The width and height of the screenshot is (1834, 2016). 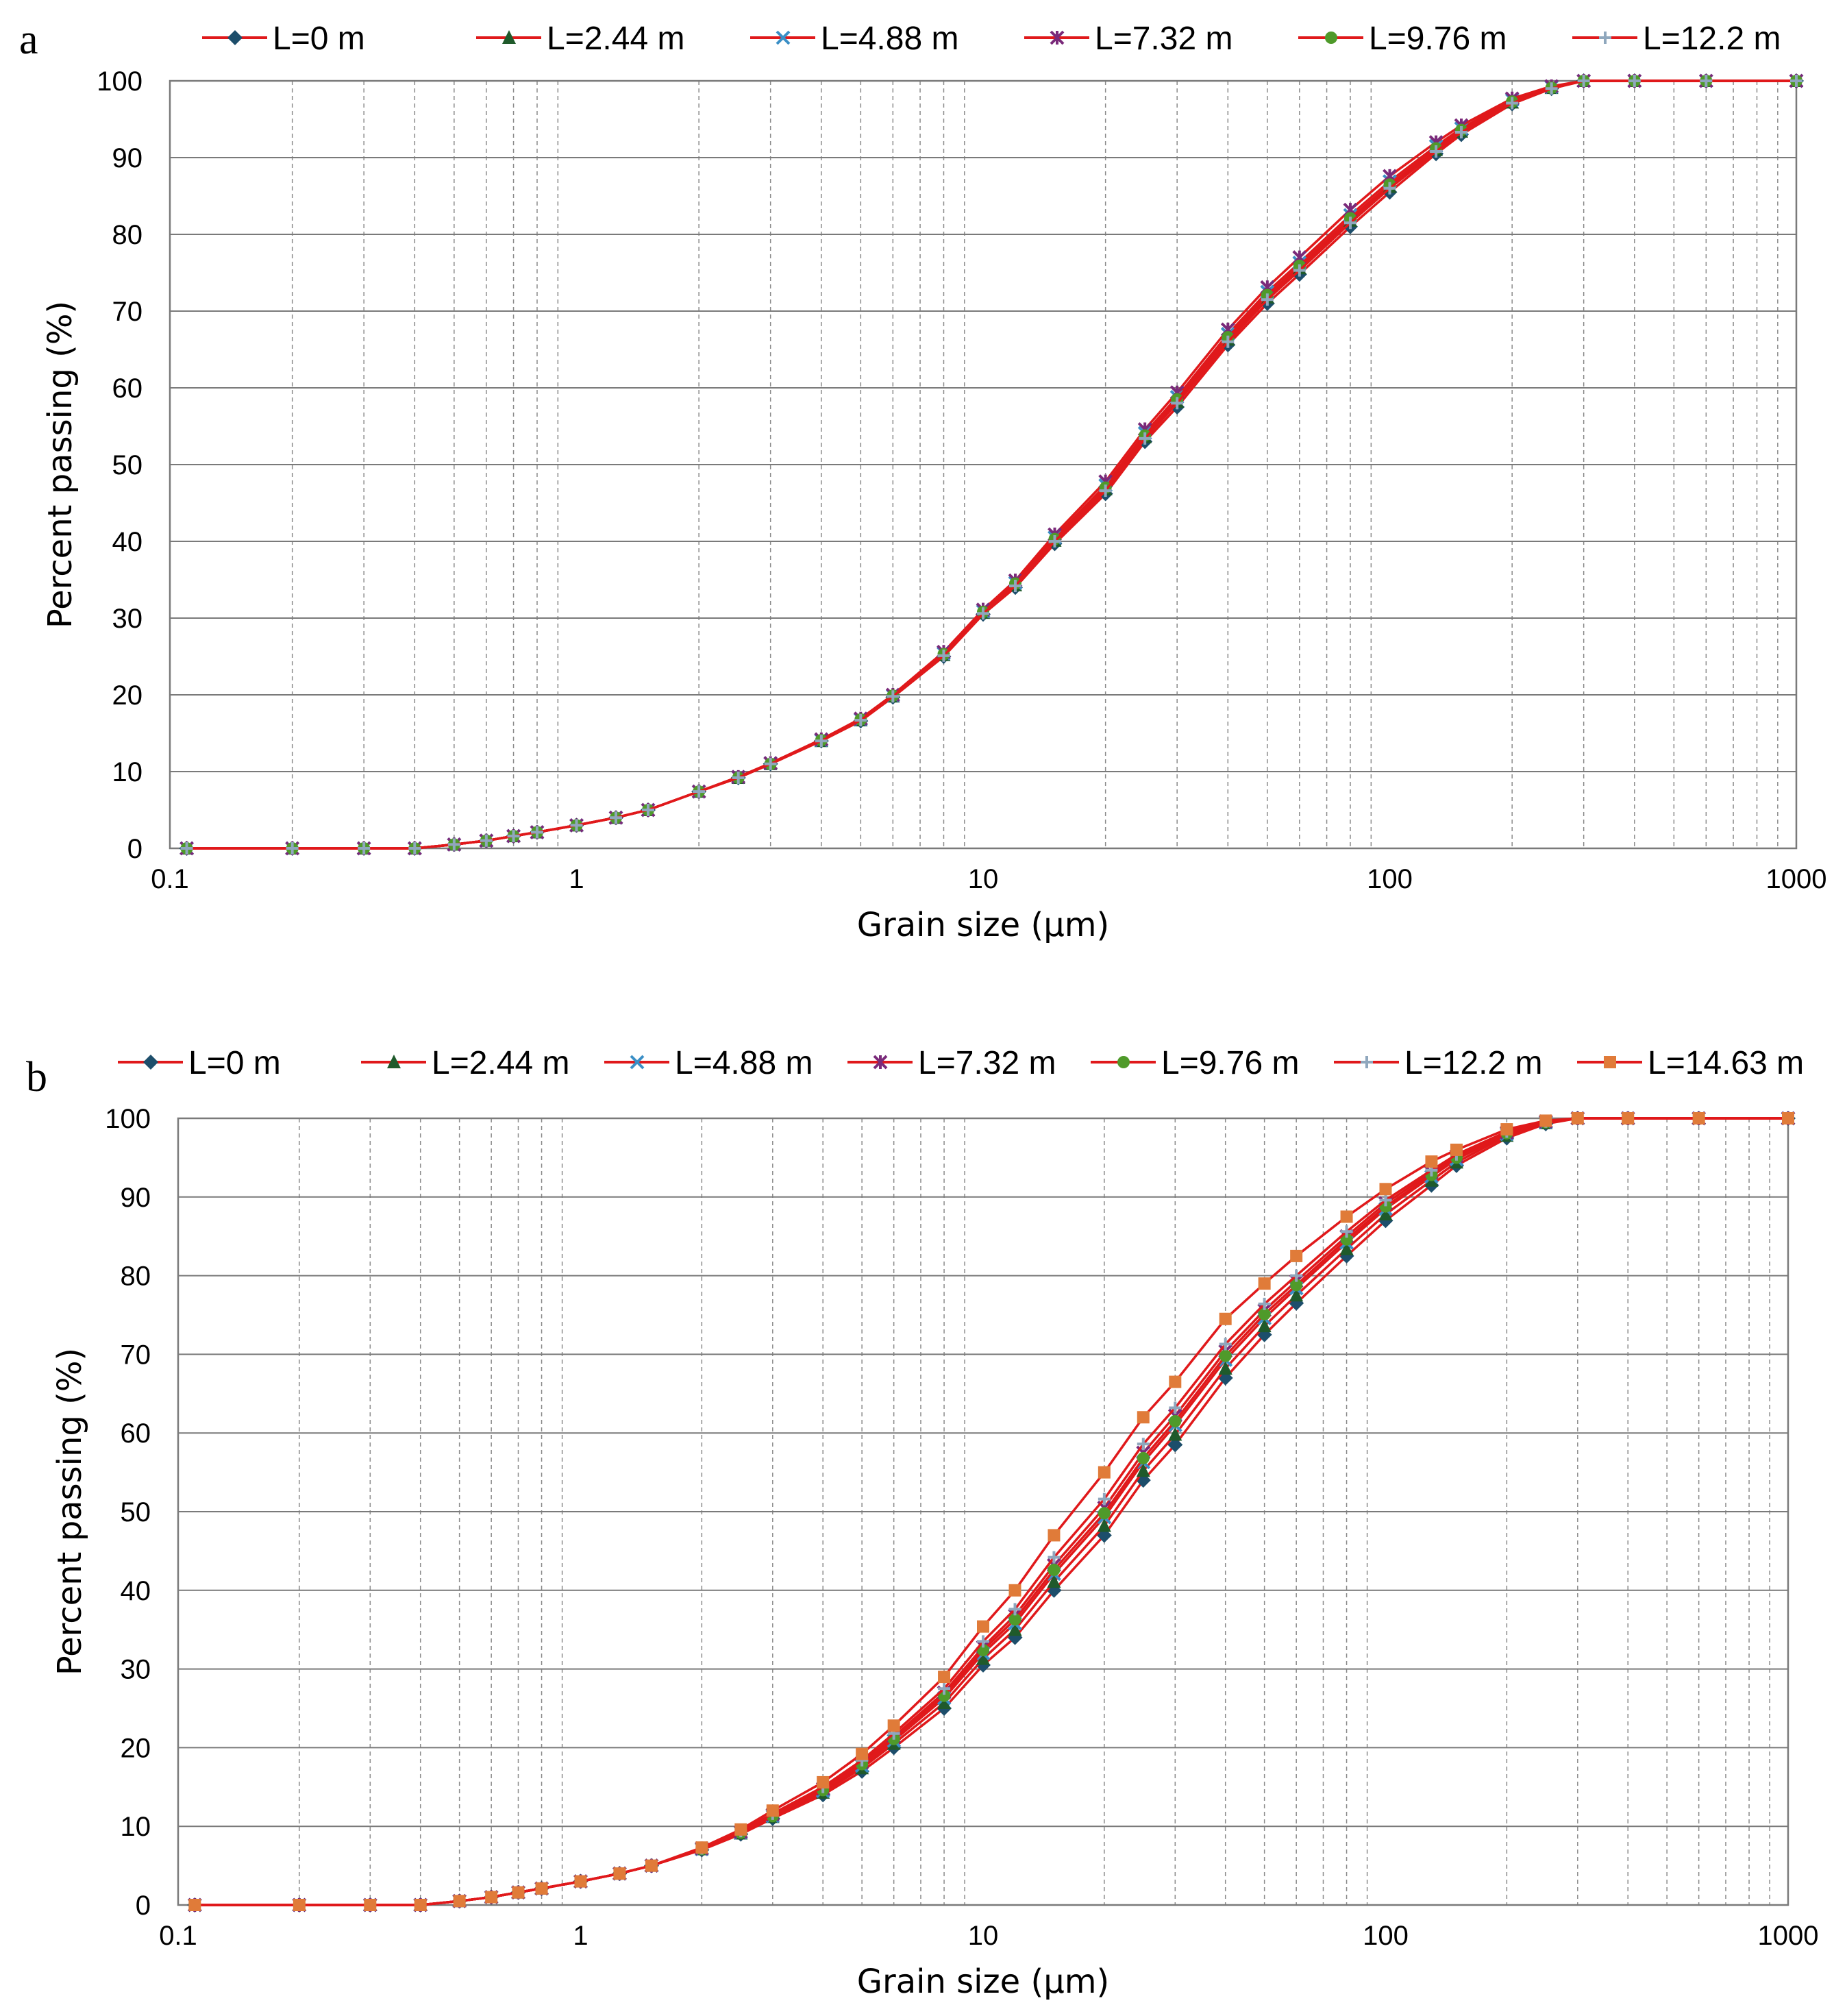 I want to click on legend-item: L=0 m, so click(x=200, y=1063).